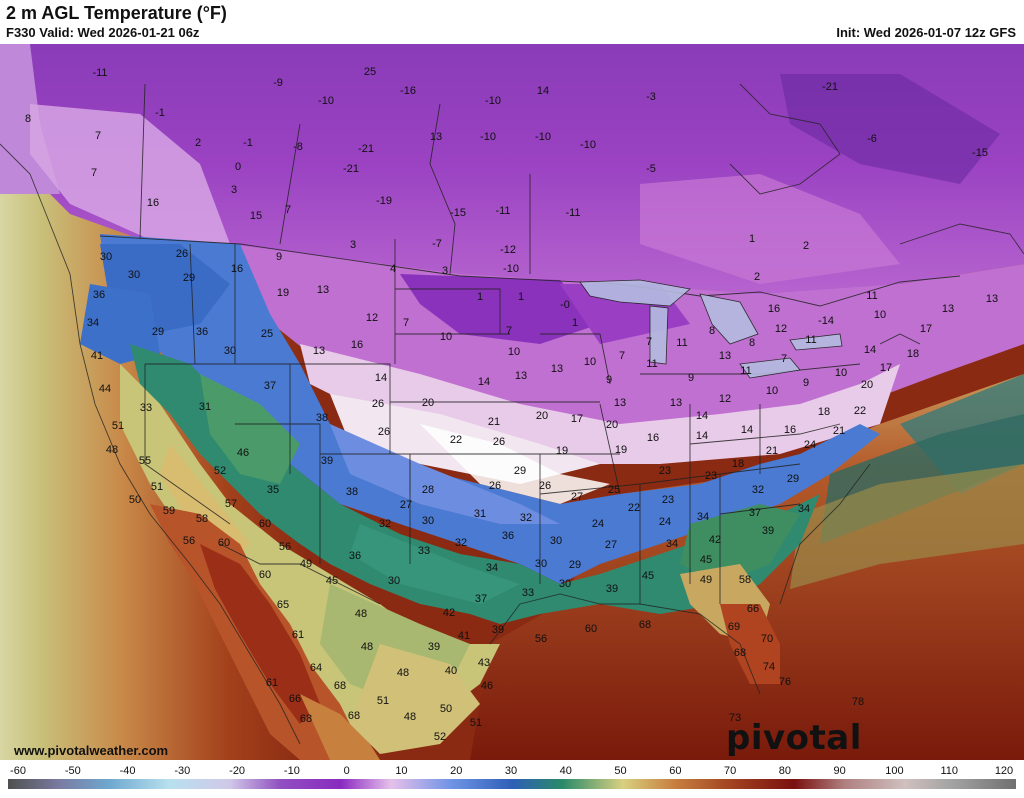  Describe the element at coordinates (347, 771) in the screenshot. I see `colorbar-tick-label: 0` at that location.